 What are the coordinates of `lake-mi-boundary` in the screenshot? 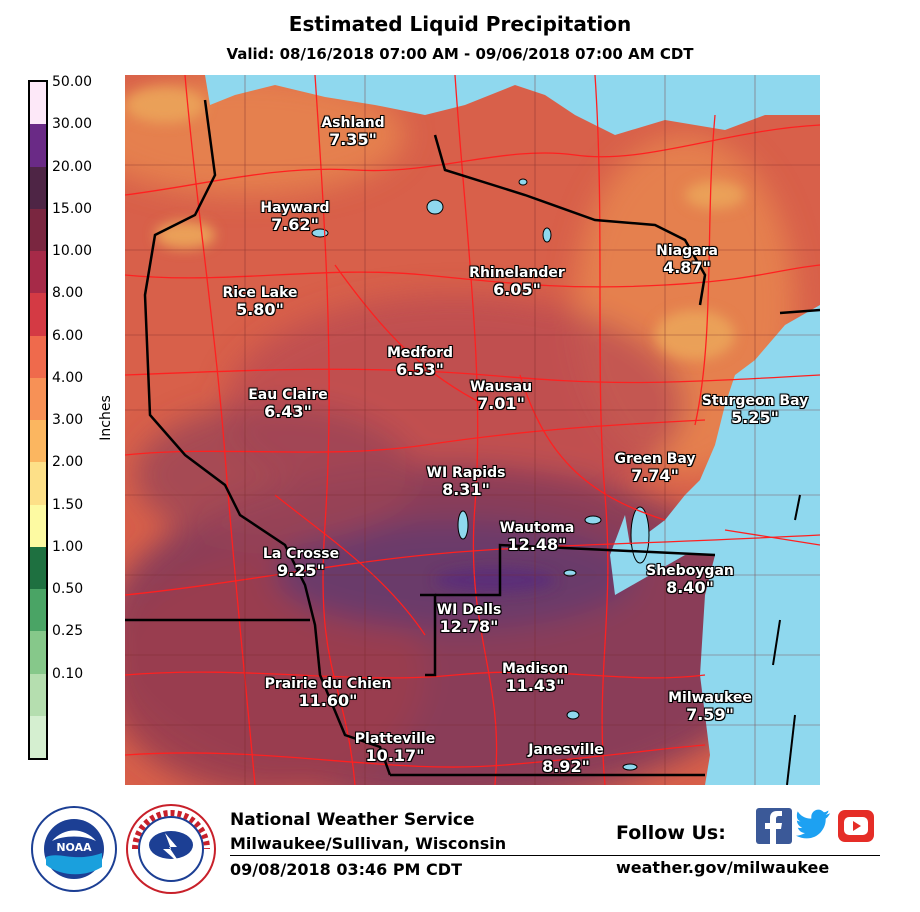 It's located at (799, 311).